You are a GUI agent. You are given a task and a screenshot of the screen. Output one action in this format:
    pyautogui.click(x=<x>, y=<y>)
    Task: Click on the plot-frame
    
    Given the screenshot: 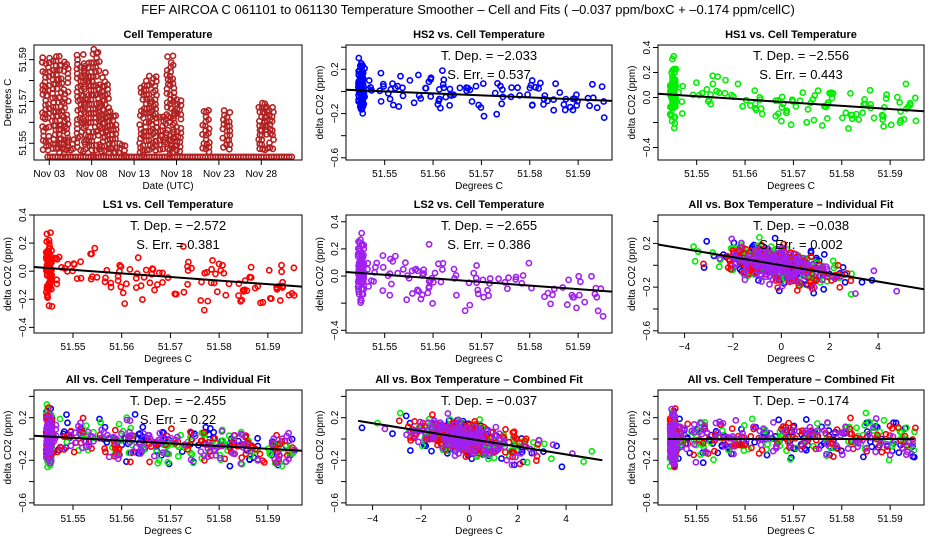 What is the action you would take?
    pyautogui.click(x=168, y=102)
    